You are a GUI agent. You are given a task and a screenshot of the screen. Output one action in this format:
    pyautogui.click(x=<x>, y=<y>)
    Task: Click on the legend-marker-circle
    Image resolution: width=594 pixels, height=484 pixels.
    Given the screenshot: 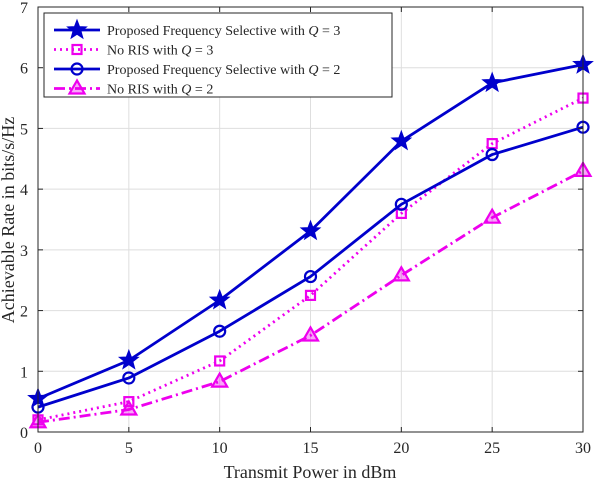 What is the action you would take?
    pyautogui.click(x=77, y=69)
    